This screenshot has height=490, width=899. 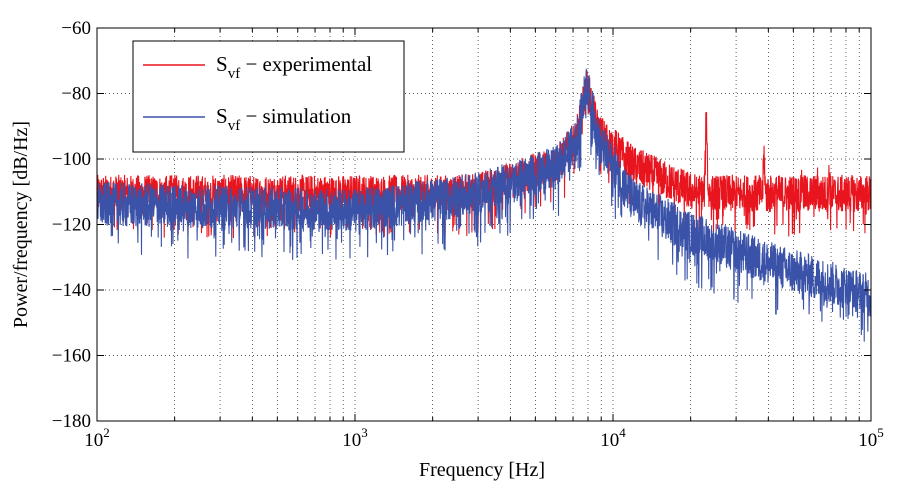 I want to click on legend-box, so click(x=268, y=96).